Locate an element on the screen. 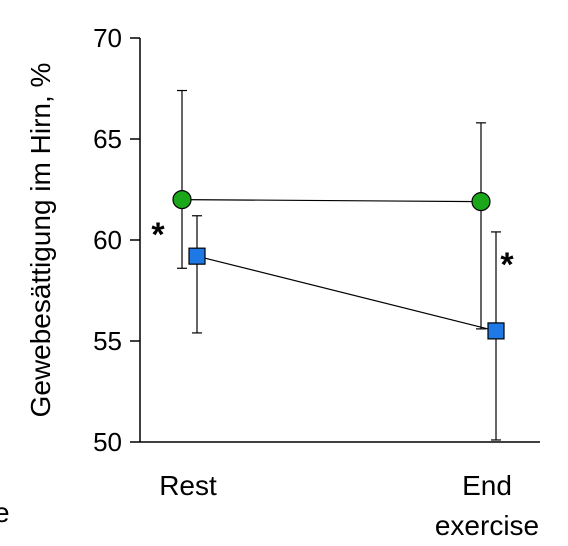  y-tick-label: 60 is located at coordinates (107, 240).